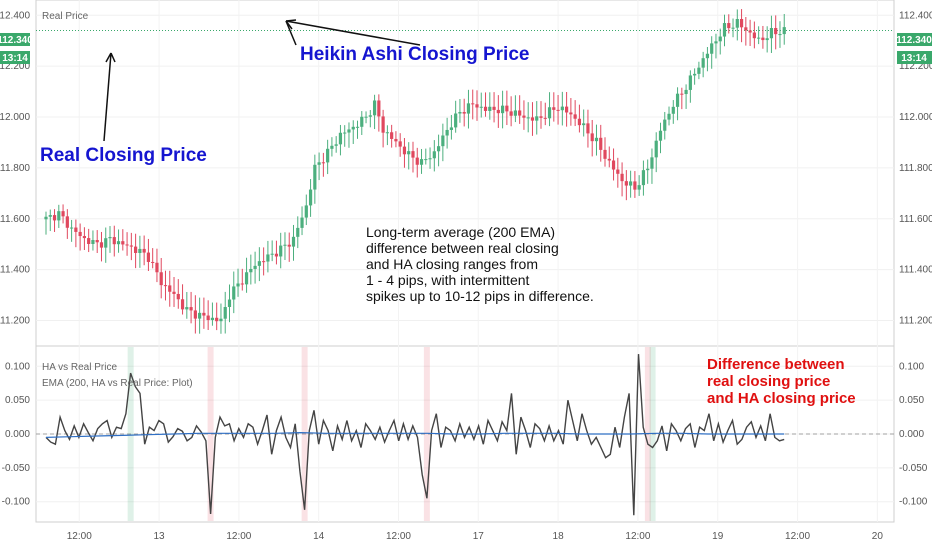 This screenshot has height=550, width=932. What do you see at coordinates (915, 219) in the screenshot?
I see `price-axis-tick-right: 111.600` at bounding box center [915, 219].